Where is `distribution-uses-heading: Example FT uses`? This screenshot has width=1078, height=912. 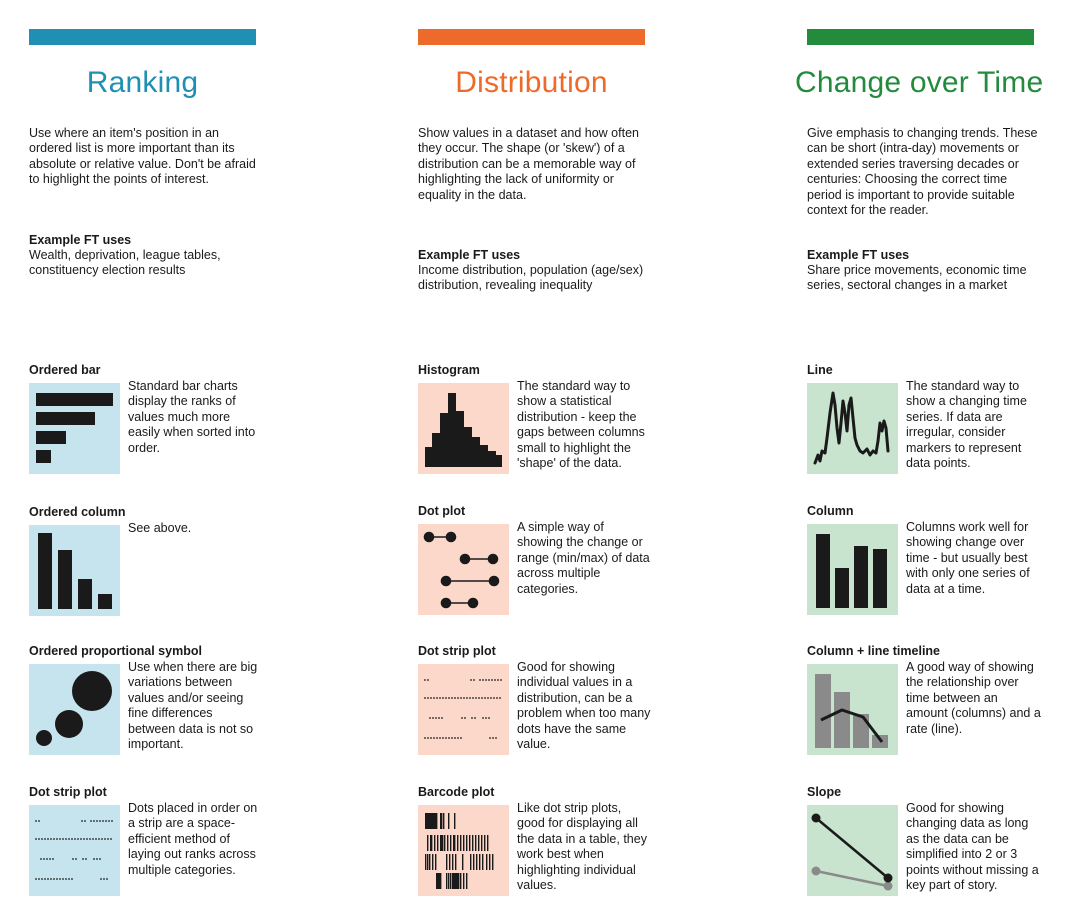
distribution-uses-heading: Example FT uses is located at coordinates (469, 255).